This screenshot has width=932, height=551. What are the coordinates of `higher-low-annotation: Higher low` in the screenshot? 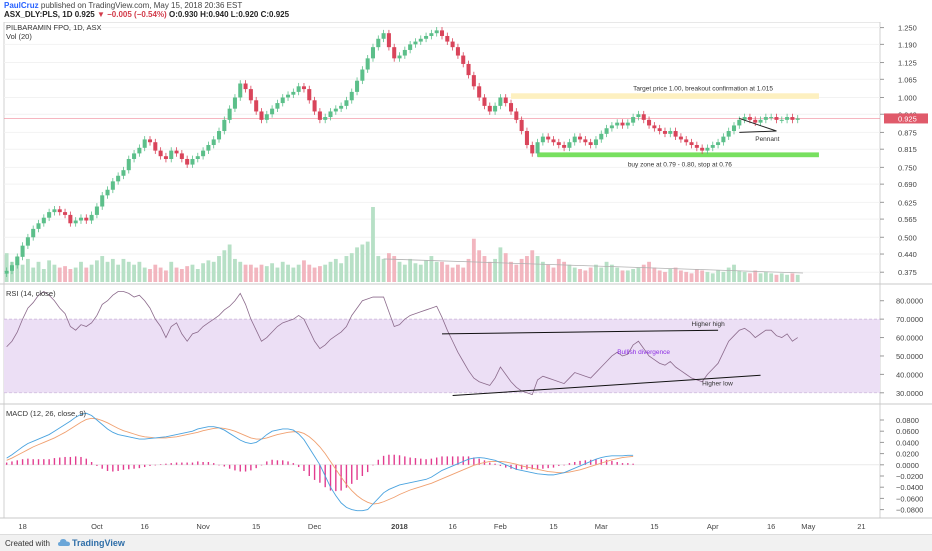 It's located at (717, 383).